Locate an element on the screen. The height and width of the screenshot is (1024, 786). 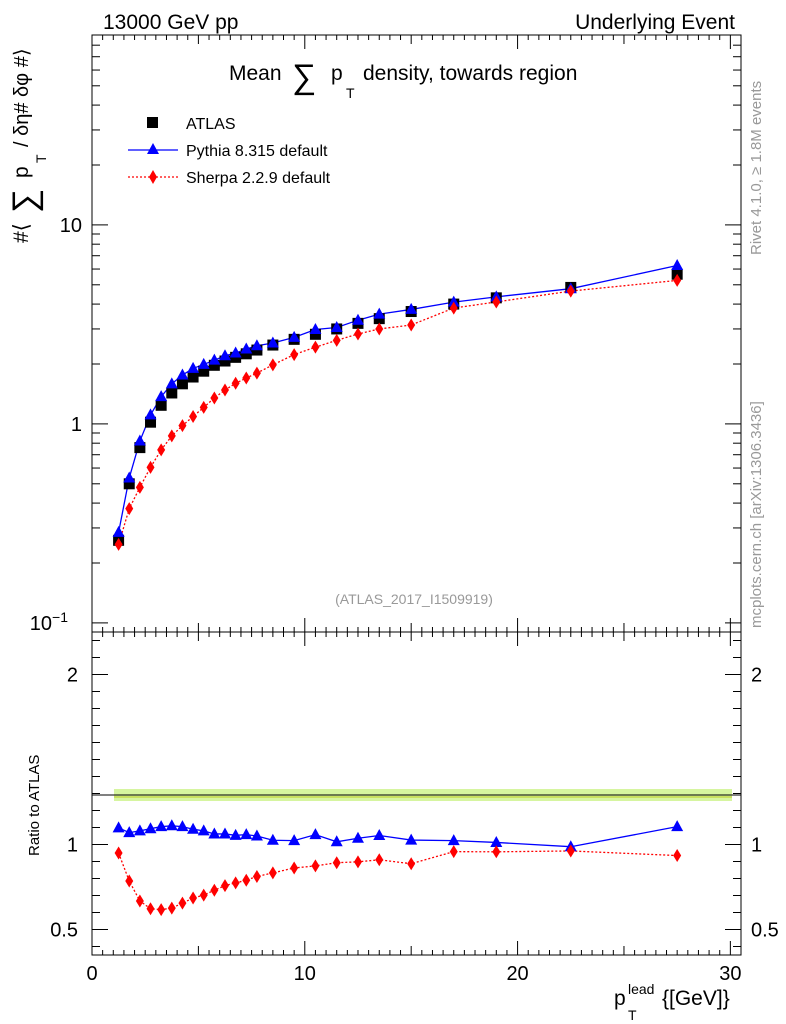
ratio-y-tick-label-right: 1 is located at coordinates (756, 846).